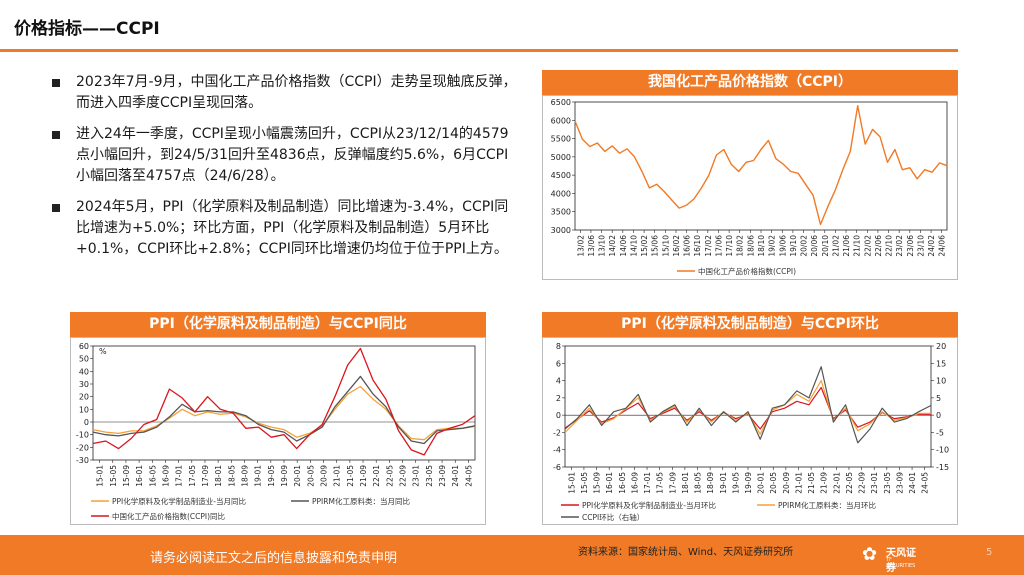 This screenshot has width=1024, height=575. What do you see at coordinates (602, 246) in the screenshot?
I see `x-tick-label: 13/10` at bounding box center [602, 246].